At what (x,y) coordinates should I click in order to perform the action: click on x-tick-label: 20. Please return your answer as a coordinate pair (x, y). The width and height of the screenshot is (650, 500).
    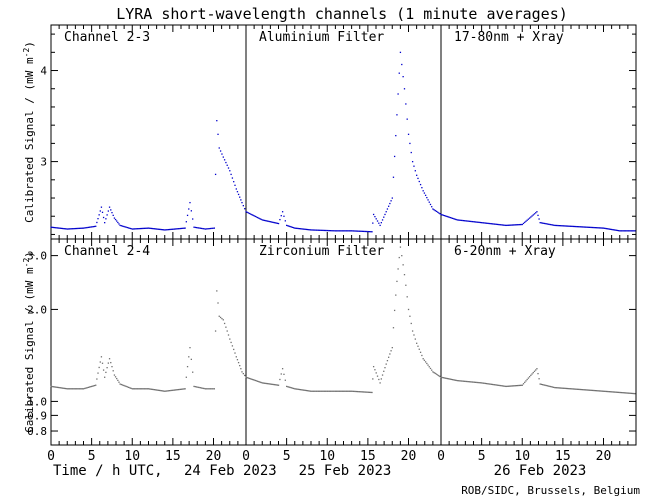
    Looking at the image, I should click on (604, 456).